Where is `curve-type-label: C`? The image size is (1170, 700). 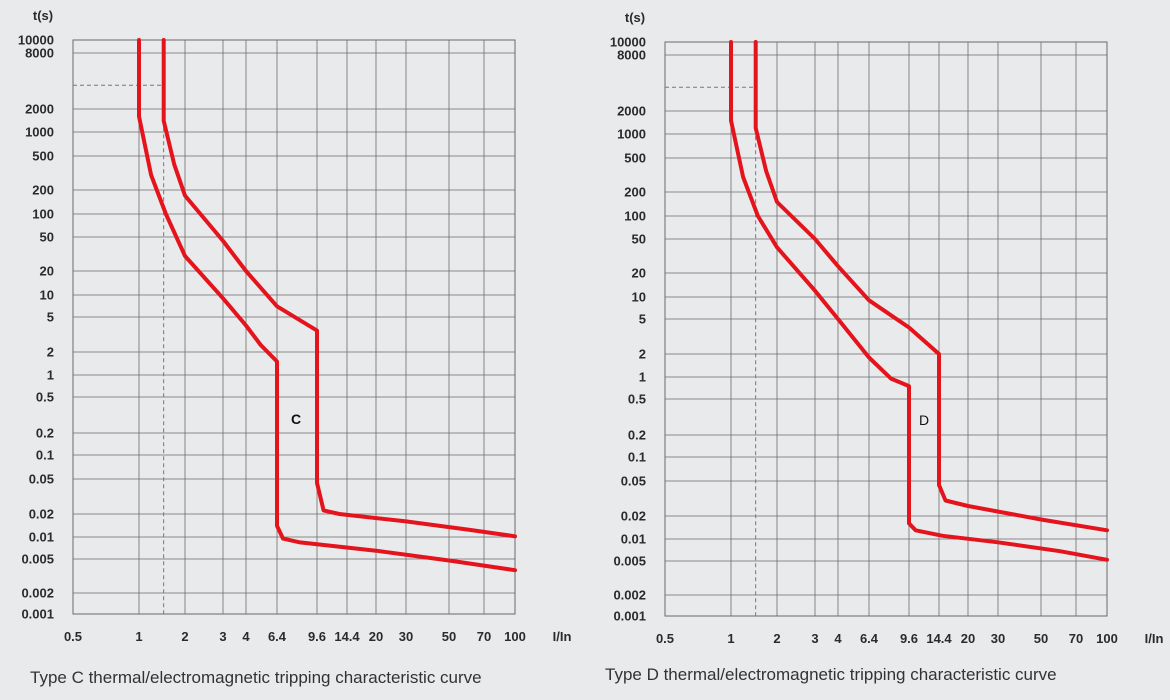
curve-type-label: C is located at coordinates (296, 419).